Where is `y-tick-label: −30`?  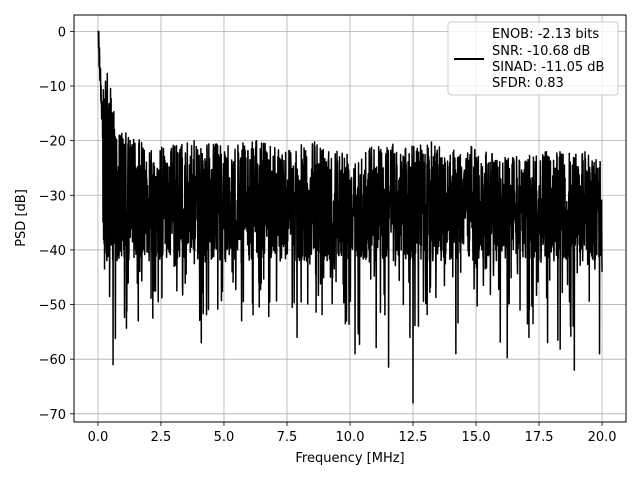 y-tick-label: −30 is located at coordinates (52, 196).